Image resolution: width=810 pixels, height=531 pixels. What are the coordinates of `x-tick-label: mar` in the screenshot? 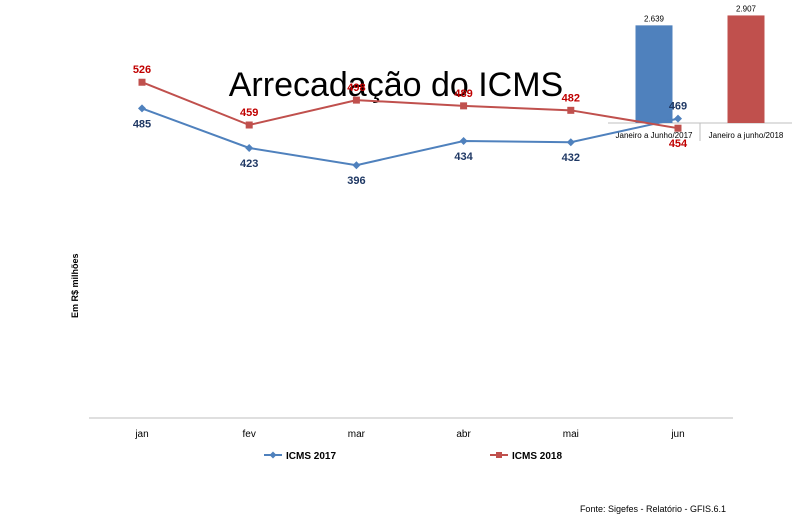 It's located at (357, 434).